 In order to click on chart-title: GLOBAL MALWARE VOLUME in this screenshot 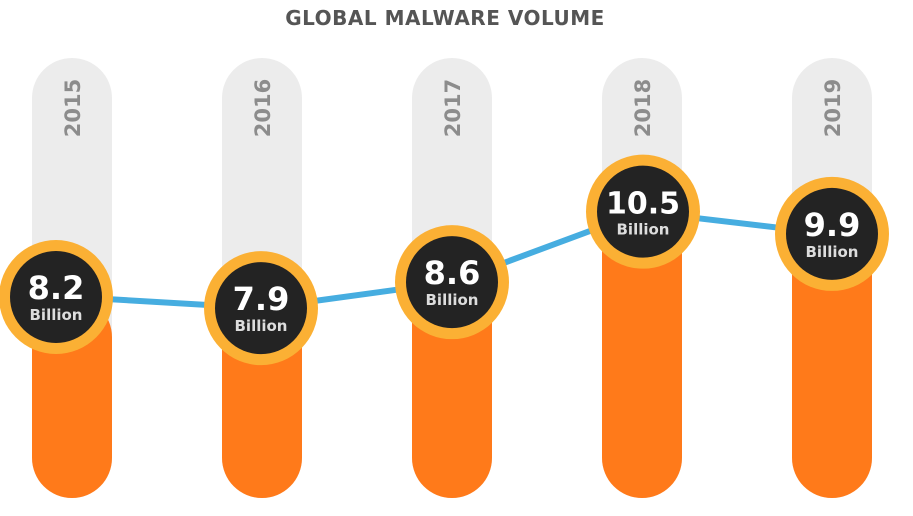, I will do `click(445, 18)`.